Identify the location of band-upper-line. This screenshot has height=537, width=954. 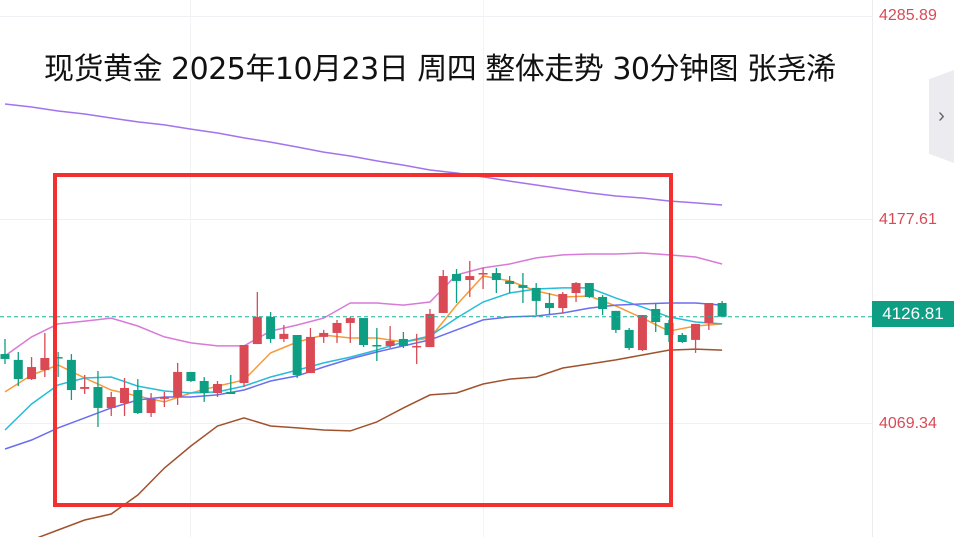
(363, 304).